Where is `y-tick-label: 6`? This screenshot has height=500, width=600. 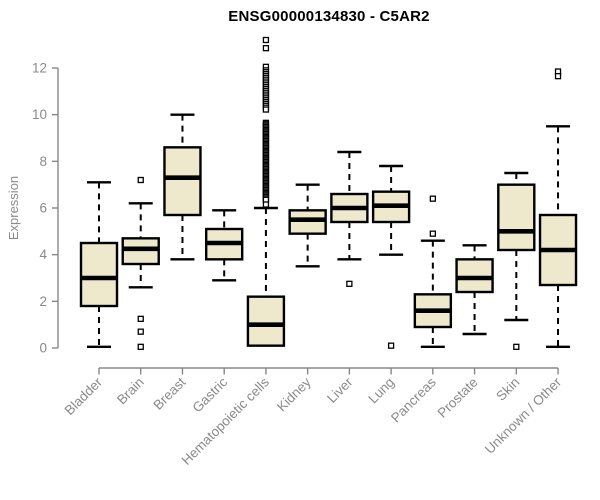
y-tick-label: 6 is located at coordinates (43, 208).